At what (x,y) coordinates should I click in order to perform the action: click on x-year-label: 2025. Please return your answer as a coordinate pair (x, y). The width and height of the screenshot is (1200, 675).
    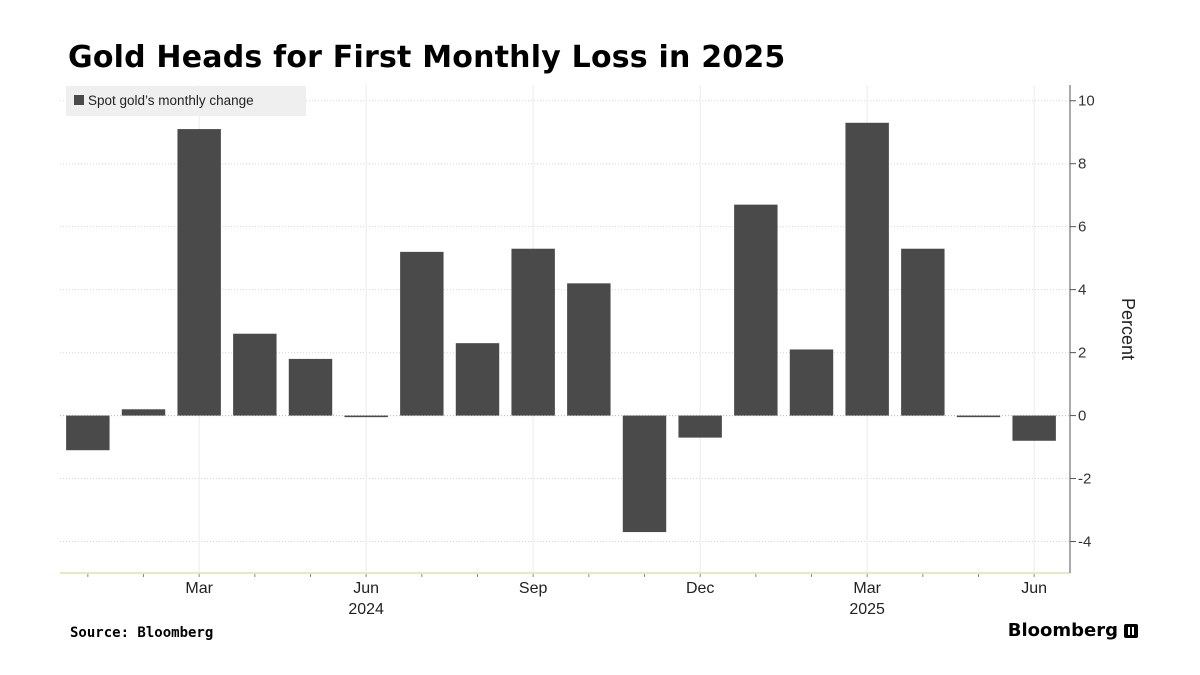
    Looking at the image, I should click on (867, 609).